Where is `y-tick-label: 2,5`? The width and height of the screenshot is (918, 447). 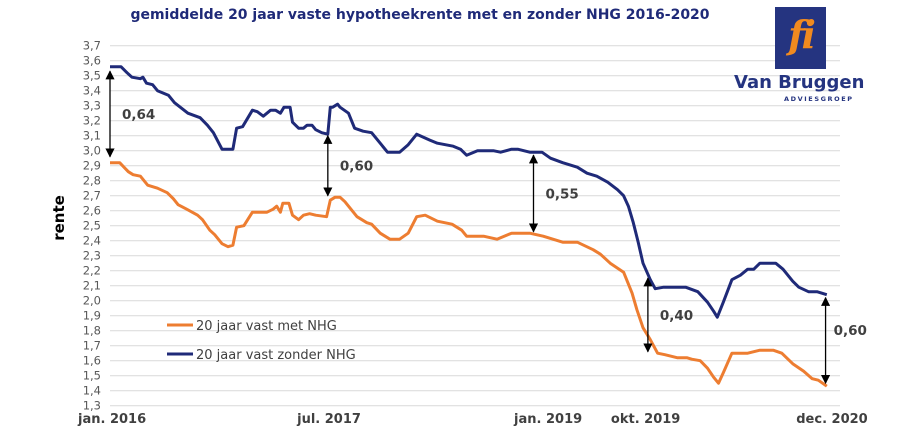
y-tick-label: 2,5 is located at coordinates (92, 226).